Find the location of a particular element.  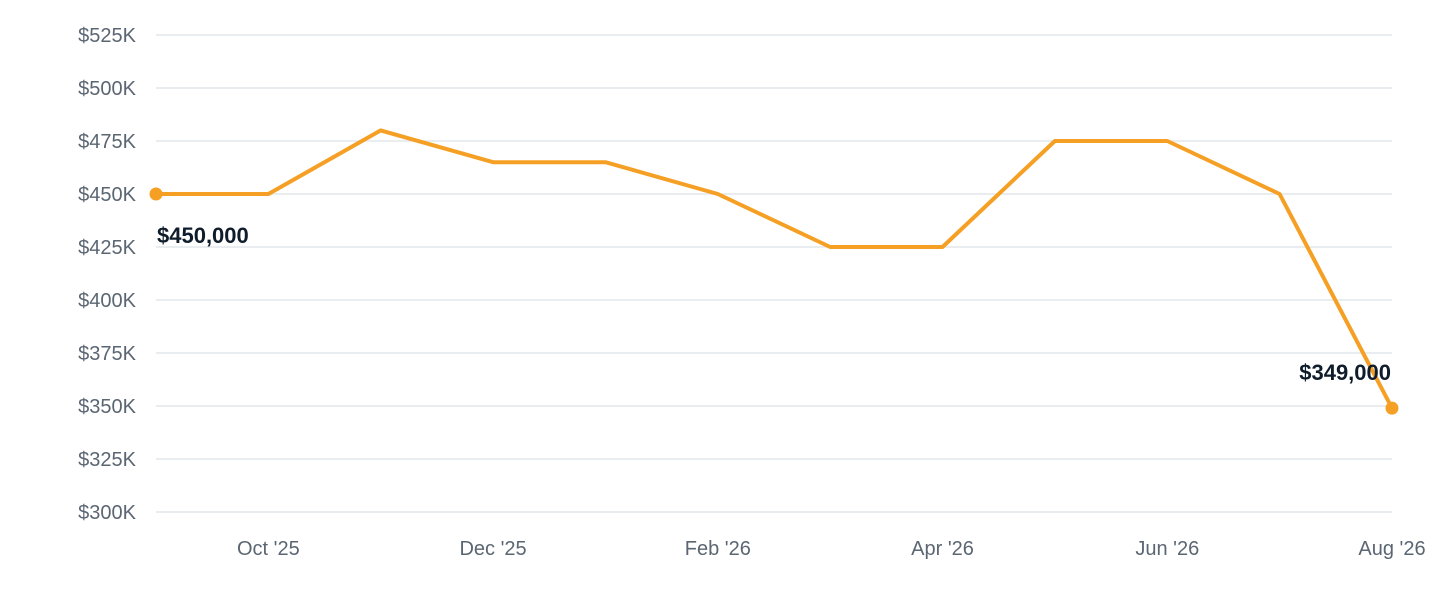

y-tick-label: $500K is located at coordinates (107, 89).